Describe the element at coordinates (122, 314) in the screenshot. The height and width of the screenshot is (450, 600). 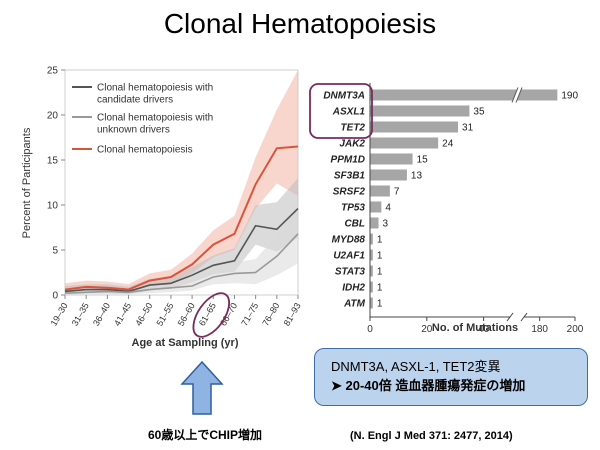
I see `x-tick-label: 41–45` at that location.